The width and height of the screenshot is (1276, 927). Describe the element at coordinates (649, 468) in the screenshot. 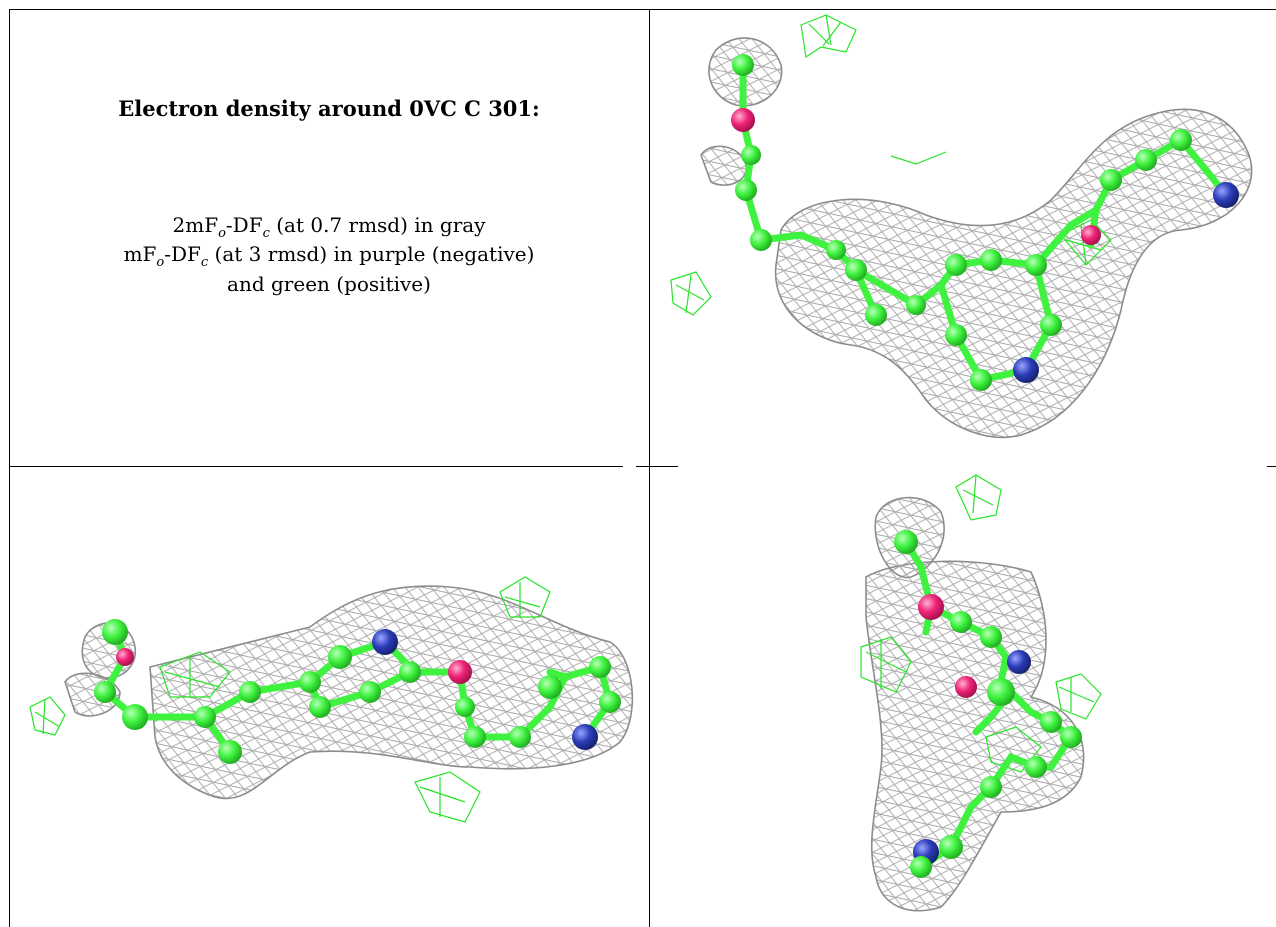

I see `table-middle-rule` at that location.